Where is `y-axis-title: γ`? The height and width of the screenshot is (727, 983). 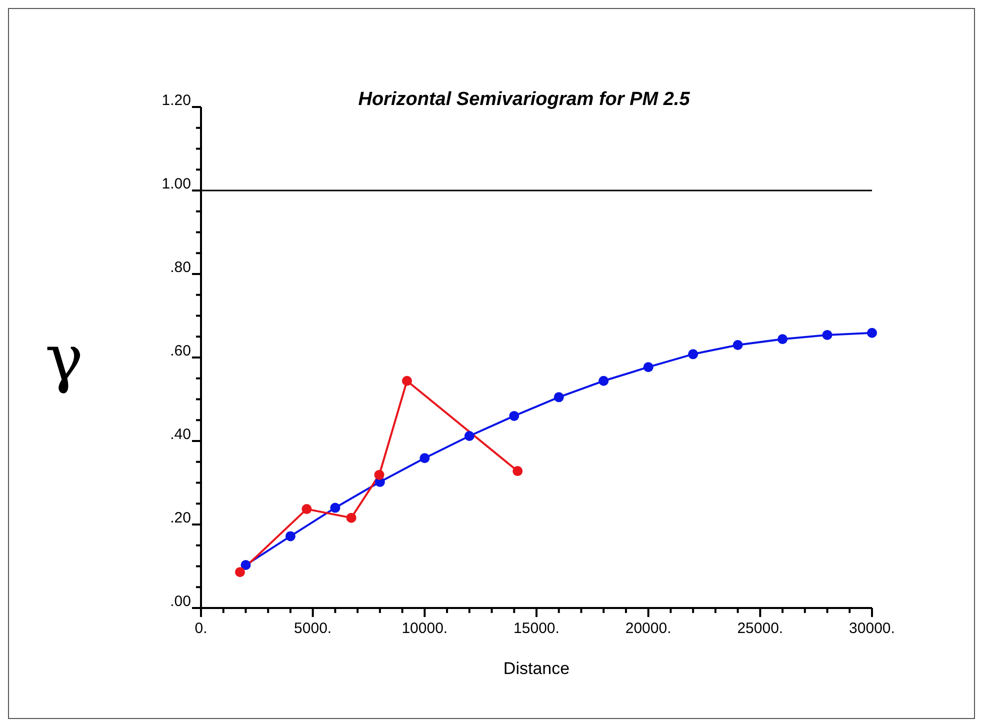 y-axis-title: γ is located at coordinates (64, 359).